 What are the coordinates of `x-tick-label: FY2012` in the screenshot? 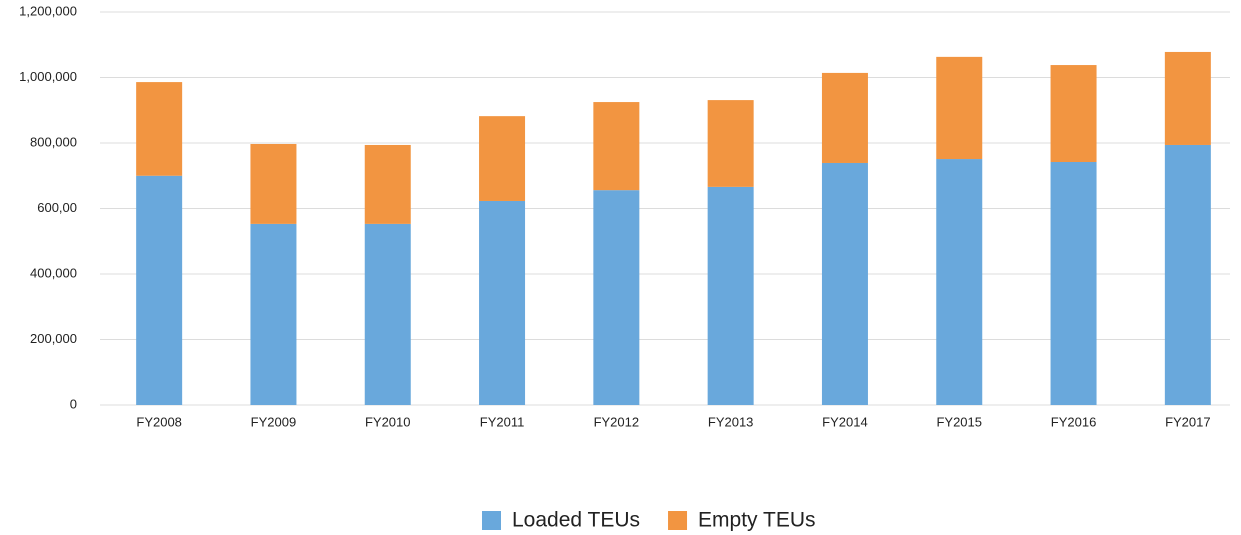 It's located at (617, 421).